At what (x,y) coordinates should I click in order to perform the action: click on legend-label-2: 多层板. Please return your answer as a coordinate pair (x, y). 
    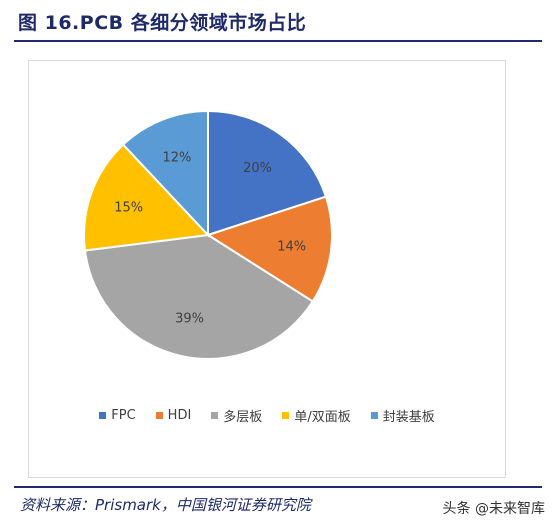
    Looking at the image, I should click on (243, 417).